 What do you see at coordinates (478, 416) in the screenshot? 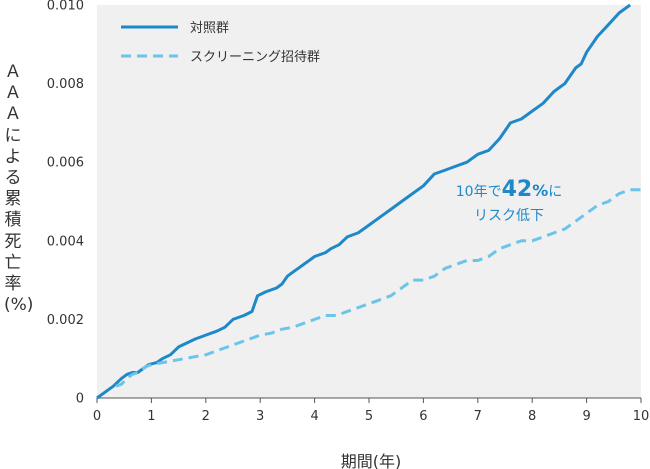
I see `x-tick-label: 7` at bounding box center [478, 416].